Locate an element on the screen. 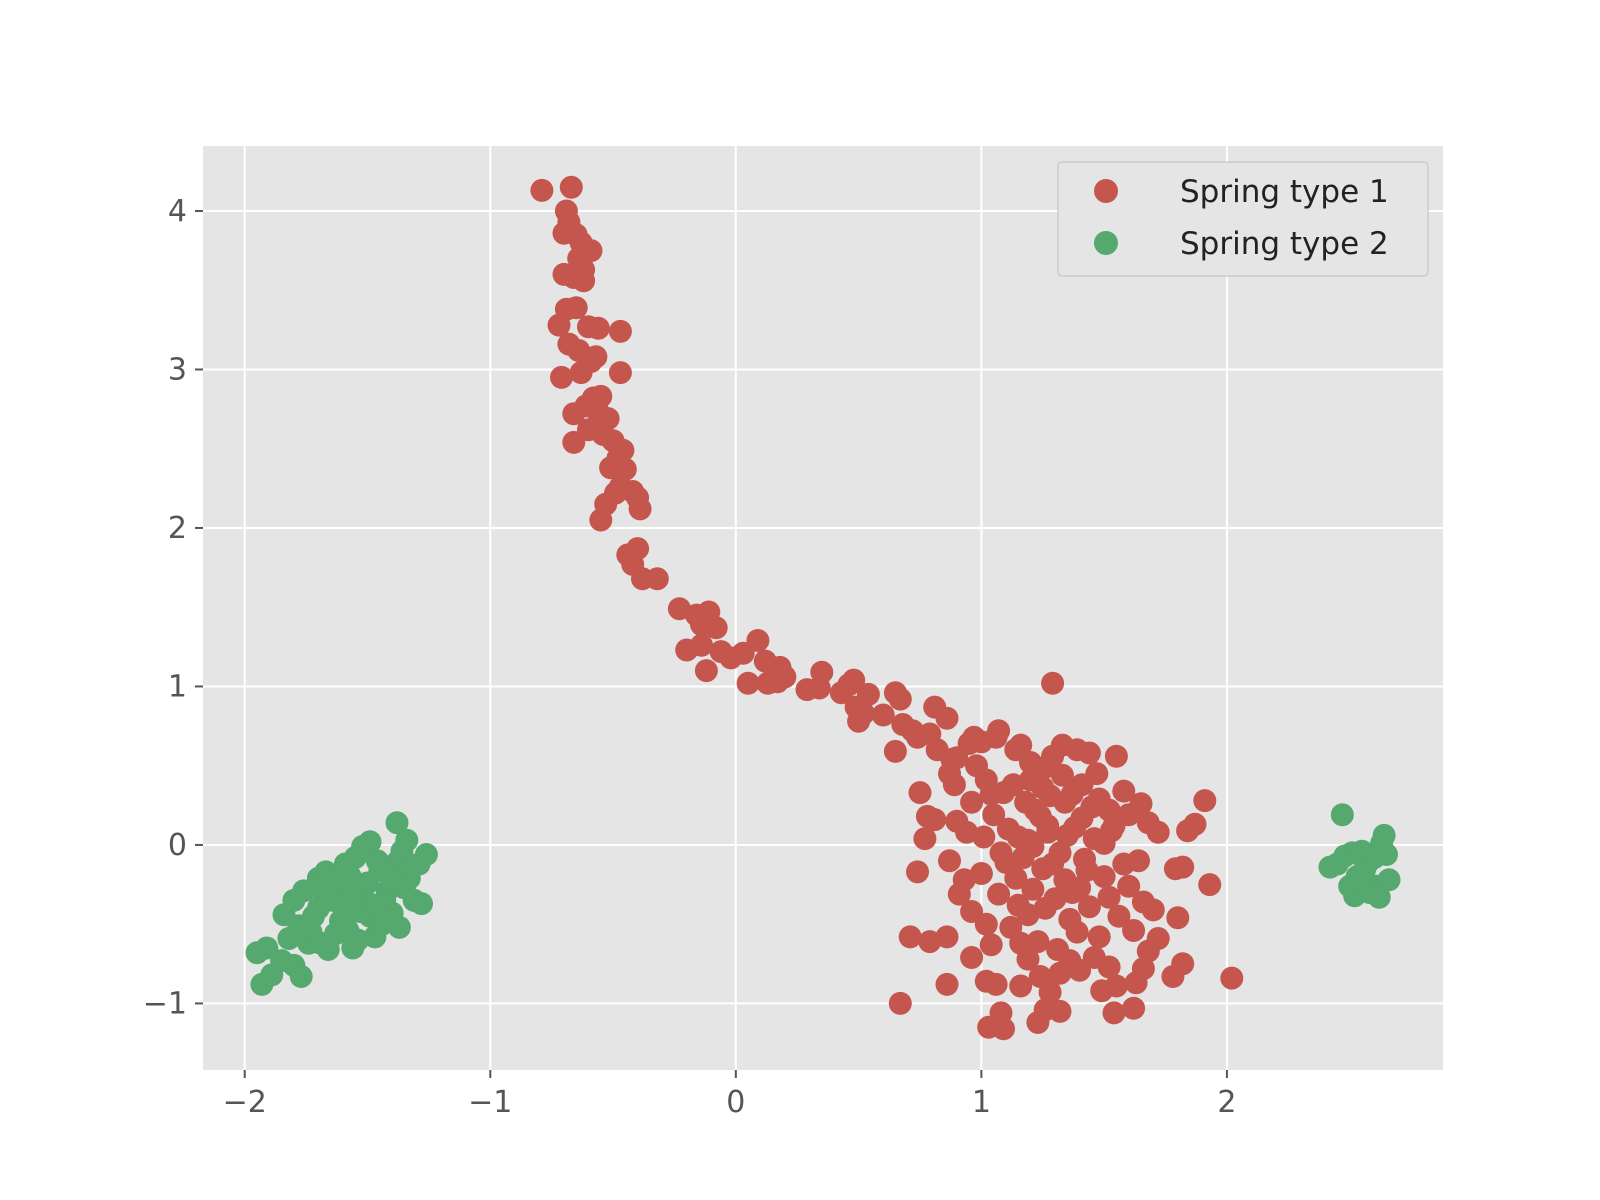 The width and height of the screenshot is (1600, 1200). legend-label-series-2: Spring type 2 is located at coordinates (1284, 244).